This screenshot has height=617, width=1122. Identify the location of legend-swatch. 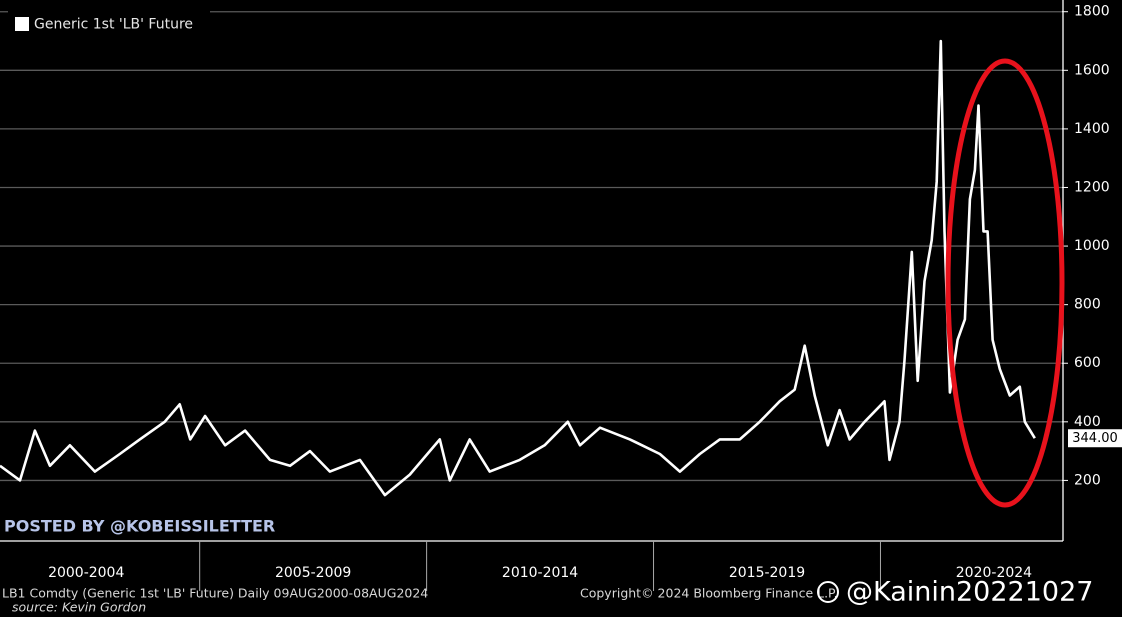
(22, 24).